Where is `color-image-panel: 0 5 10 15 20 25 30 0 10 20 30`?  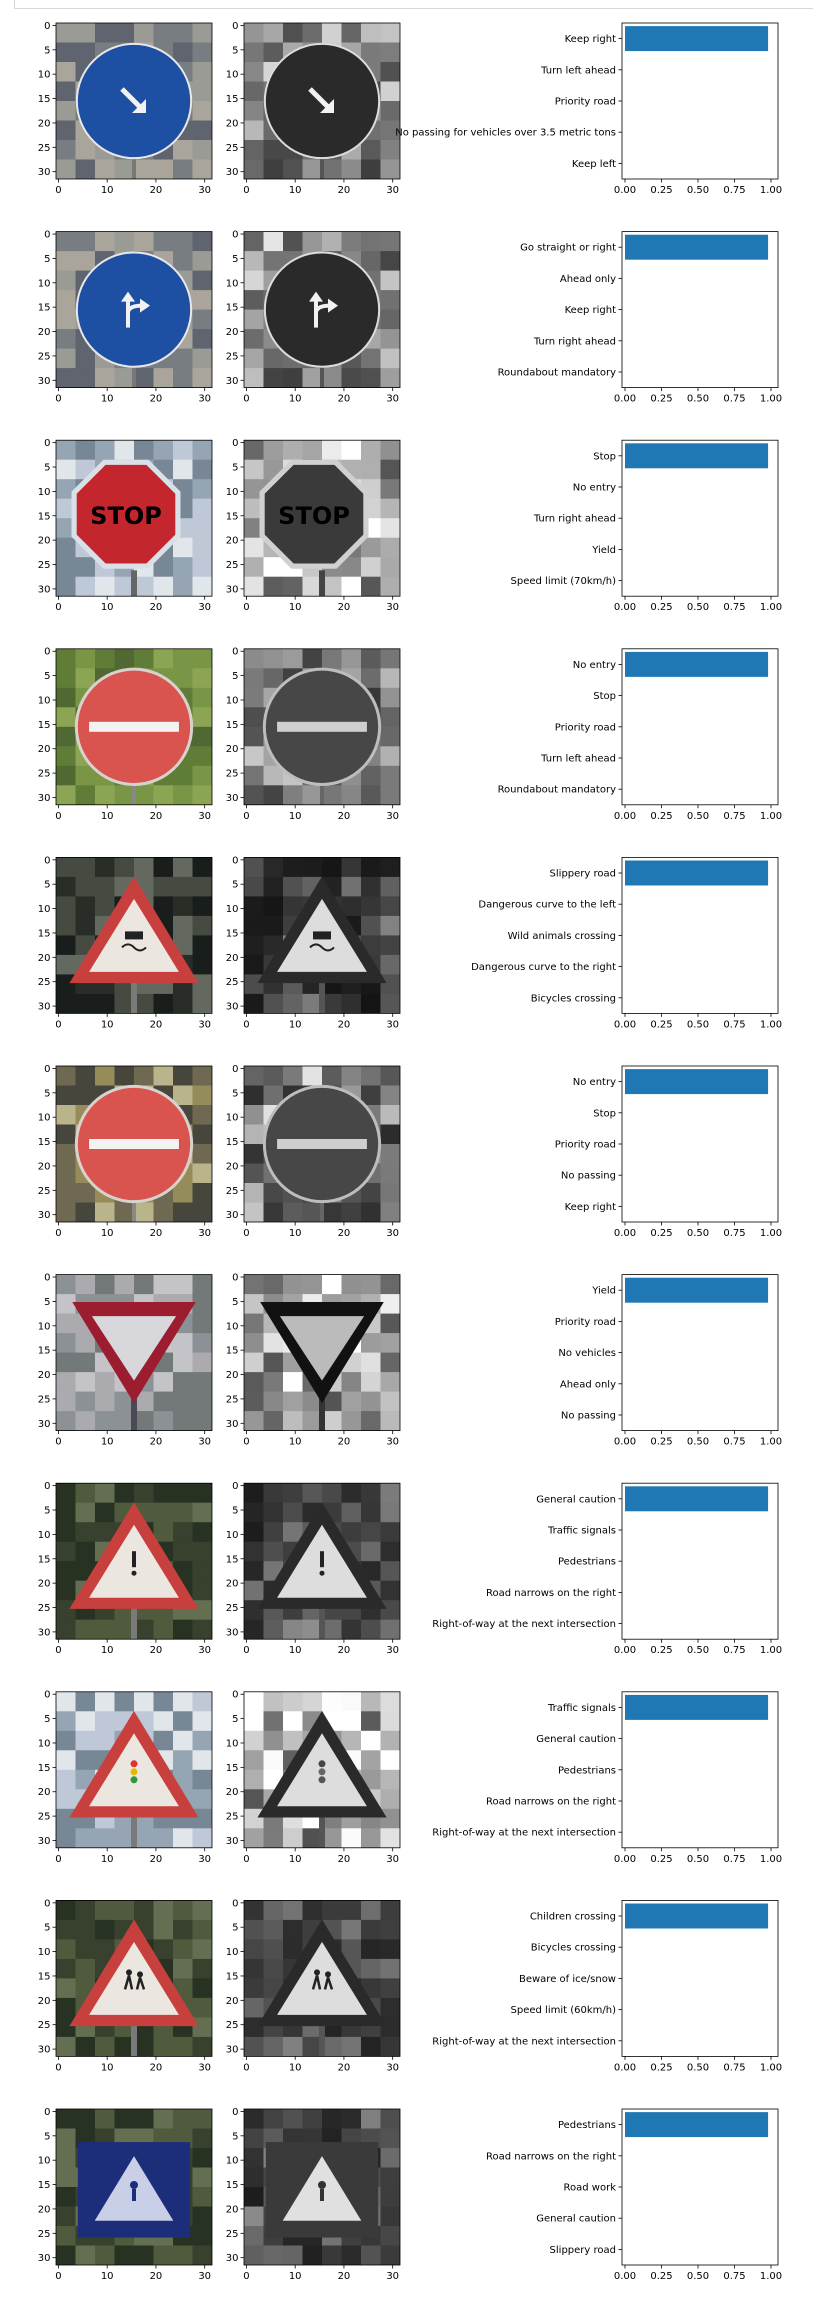 color-image-panel: 0 5 10 15 20 25 30 0 10 20 30 is located at coordinates (125, 734).